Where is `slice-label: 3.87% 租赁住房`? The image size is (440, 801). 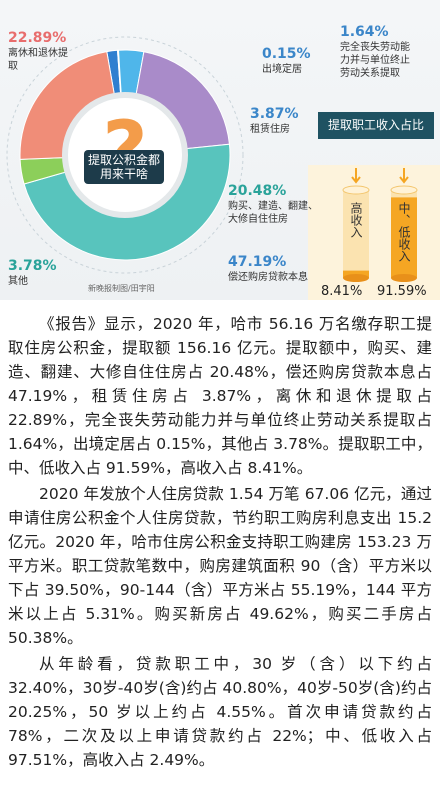 slice-label: 3.87% 租赁住房 is located at coordinates (285, 121).